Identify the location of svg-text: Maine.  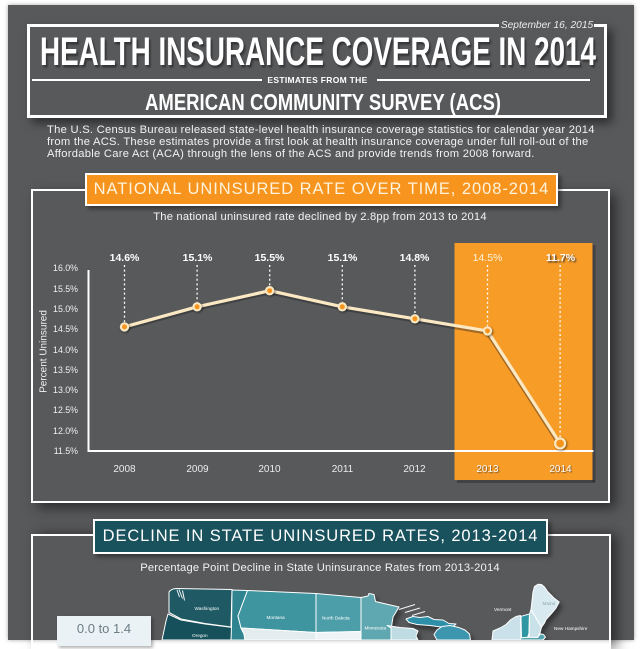
(549, 603).